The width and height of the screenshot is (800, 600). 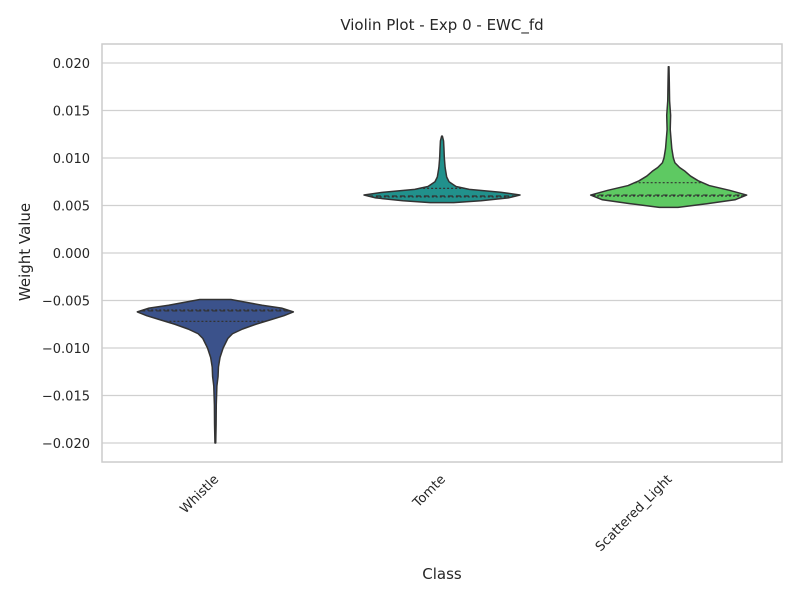 I want to click on violin-scattered-light, so click(x=668, y=137).